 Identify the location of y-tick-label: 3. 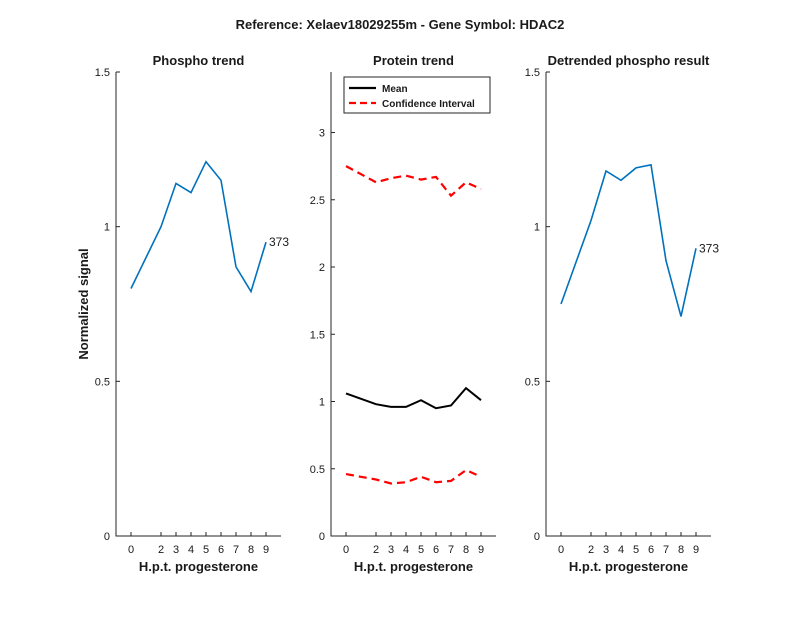
(322, 134).